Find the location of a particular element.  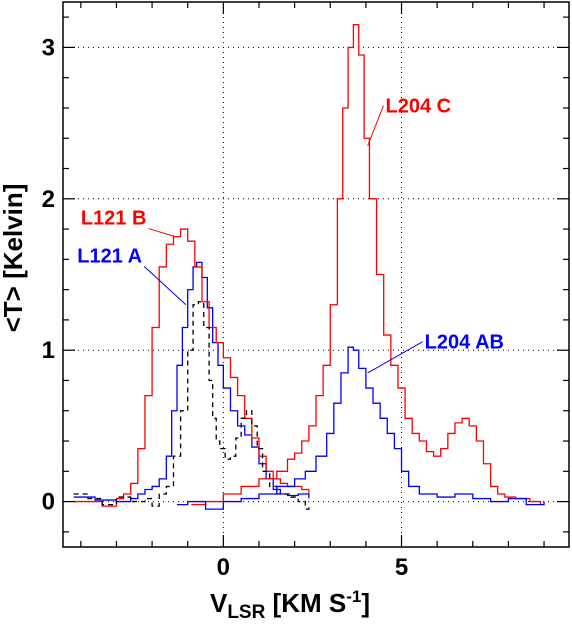

x-tick-label: 5 is located at coordinates (401, 567).